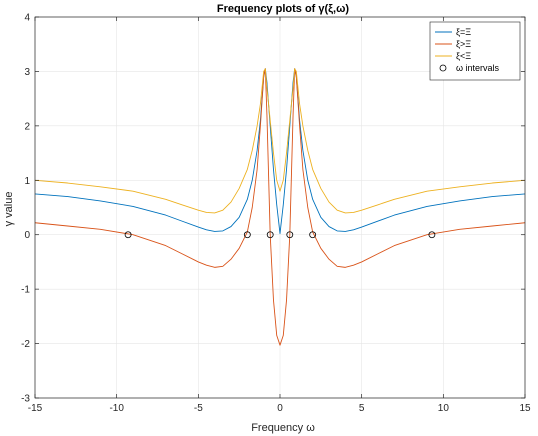  Describe the element at coordinates (35, 408) in the screenshot. I see `x-tick-label: -15` at that location.